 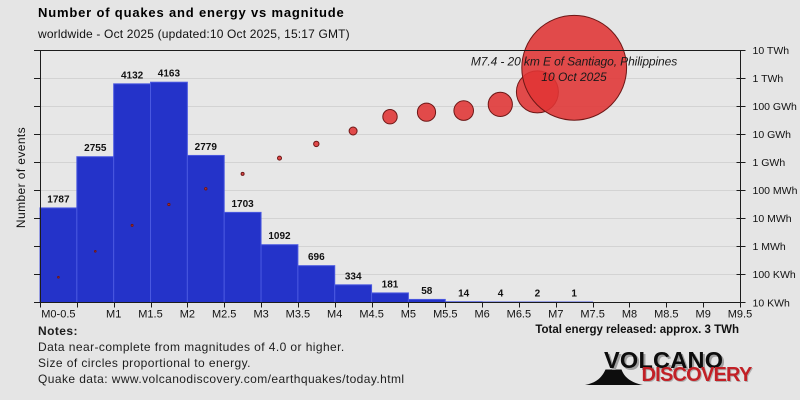 I want to click on svg-text: 10 MWh, so click(x=772, y=219).